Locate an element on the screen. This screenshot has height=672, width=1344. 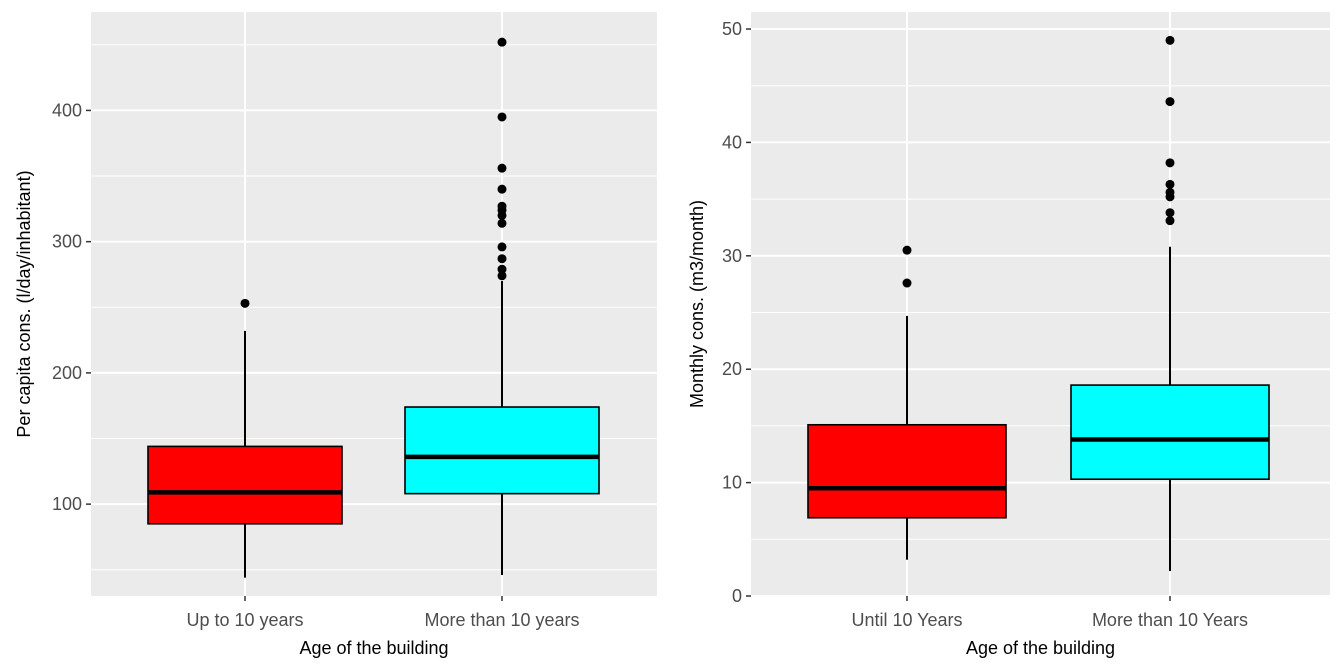
y-tick-label: 200 is located at coordinates (67, 373).